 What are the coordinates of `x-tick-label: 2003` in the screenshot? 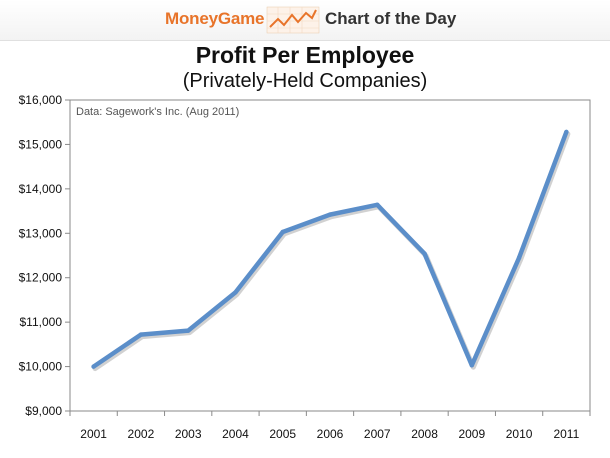 It's located at (188, 434).